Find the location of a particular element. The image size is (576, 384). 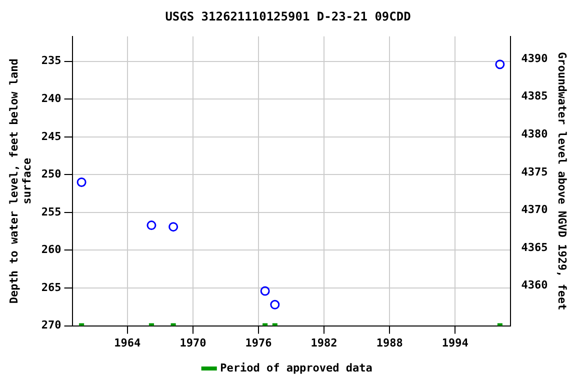

x-tick-label: 1970 is located at coordinates (193, 343).